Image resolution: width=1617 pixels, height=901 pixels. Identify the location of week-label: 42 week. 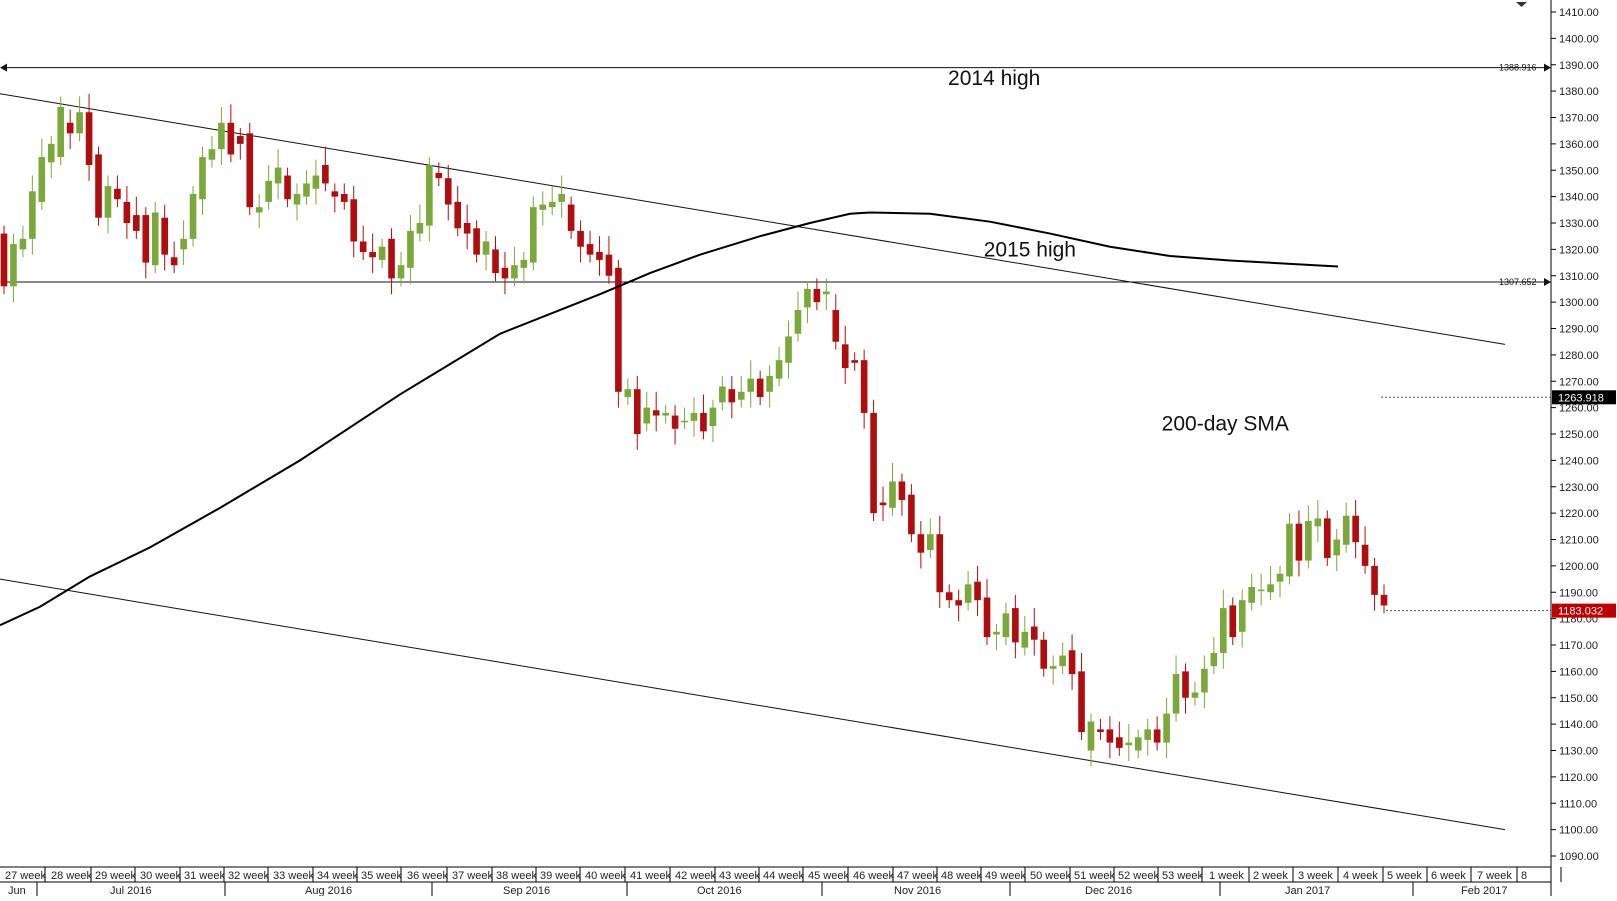
(695, 876).